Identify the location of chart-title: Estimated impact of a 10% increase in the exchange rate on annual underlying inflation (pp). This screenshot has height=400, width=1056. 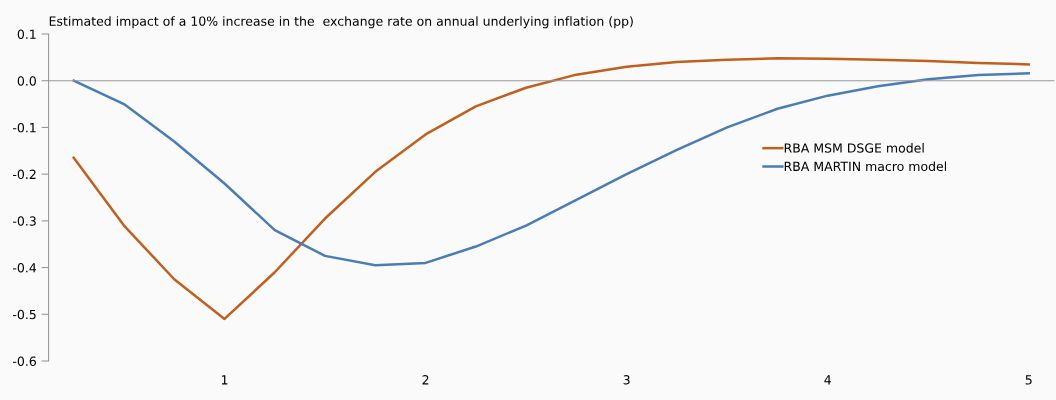
(341, 22).